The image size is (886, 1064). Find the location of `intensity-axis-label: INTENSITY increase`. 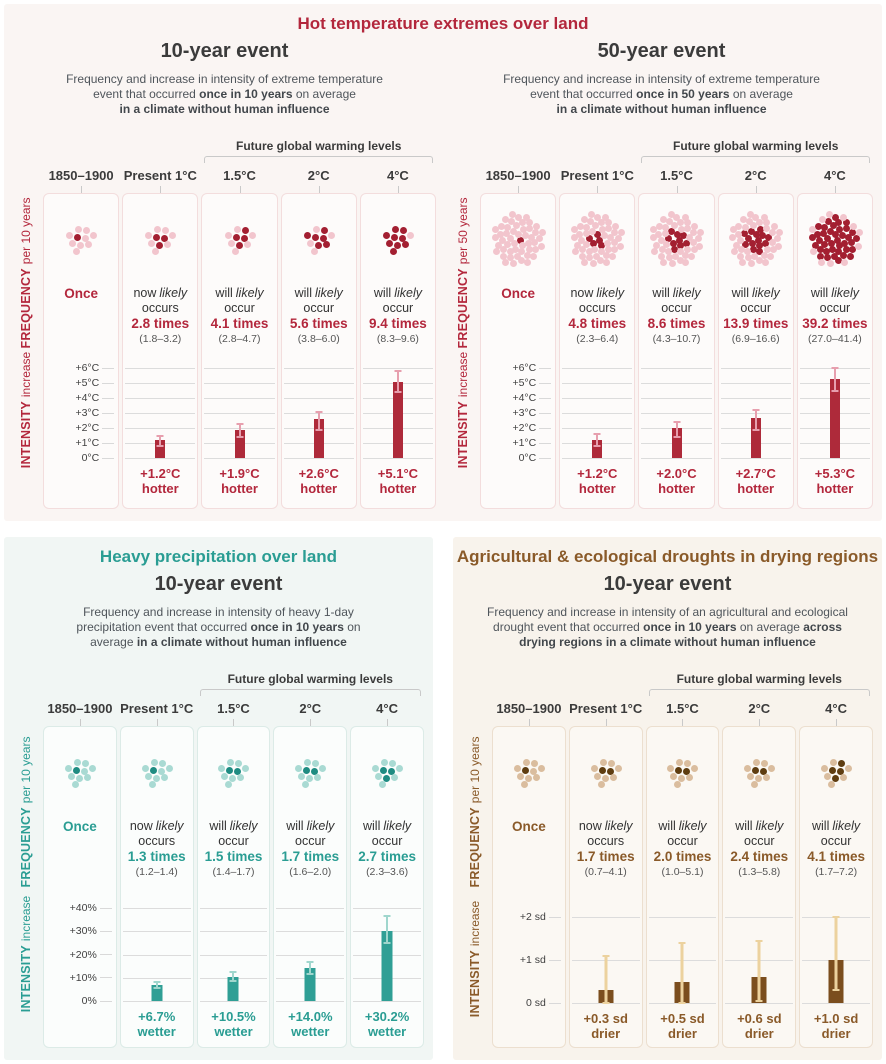

intensity-axis-label: INTENSITY increase is located at coordinates (26, 954).